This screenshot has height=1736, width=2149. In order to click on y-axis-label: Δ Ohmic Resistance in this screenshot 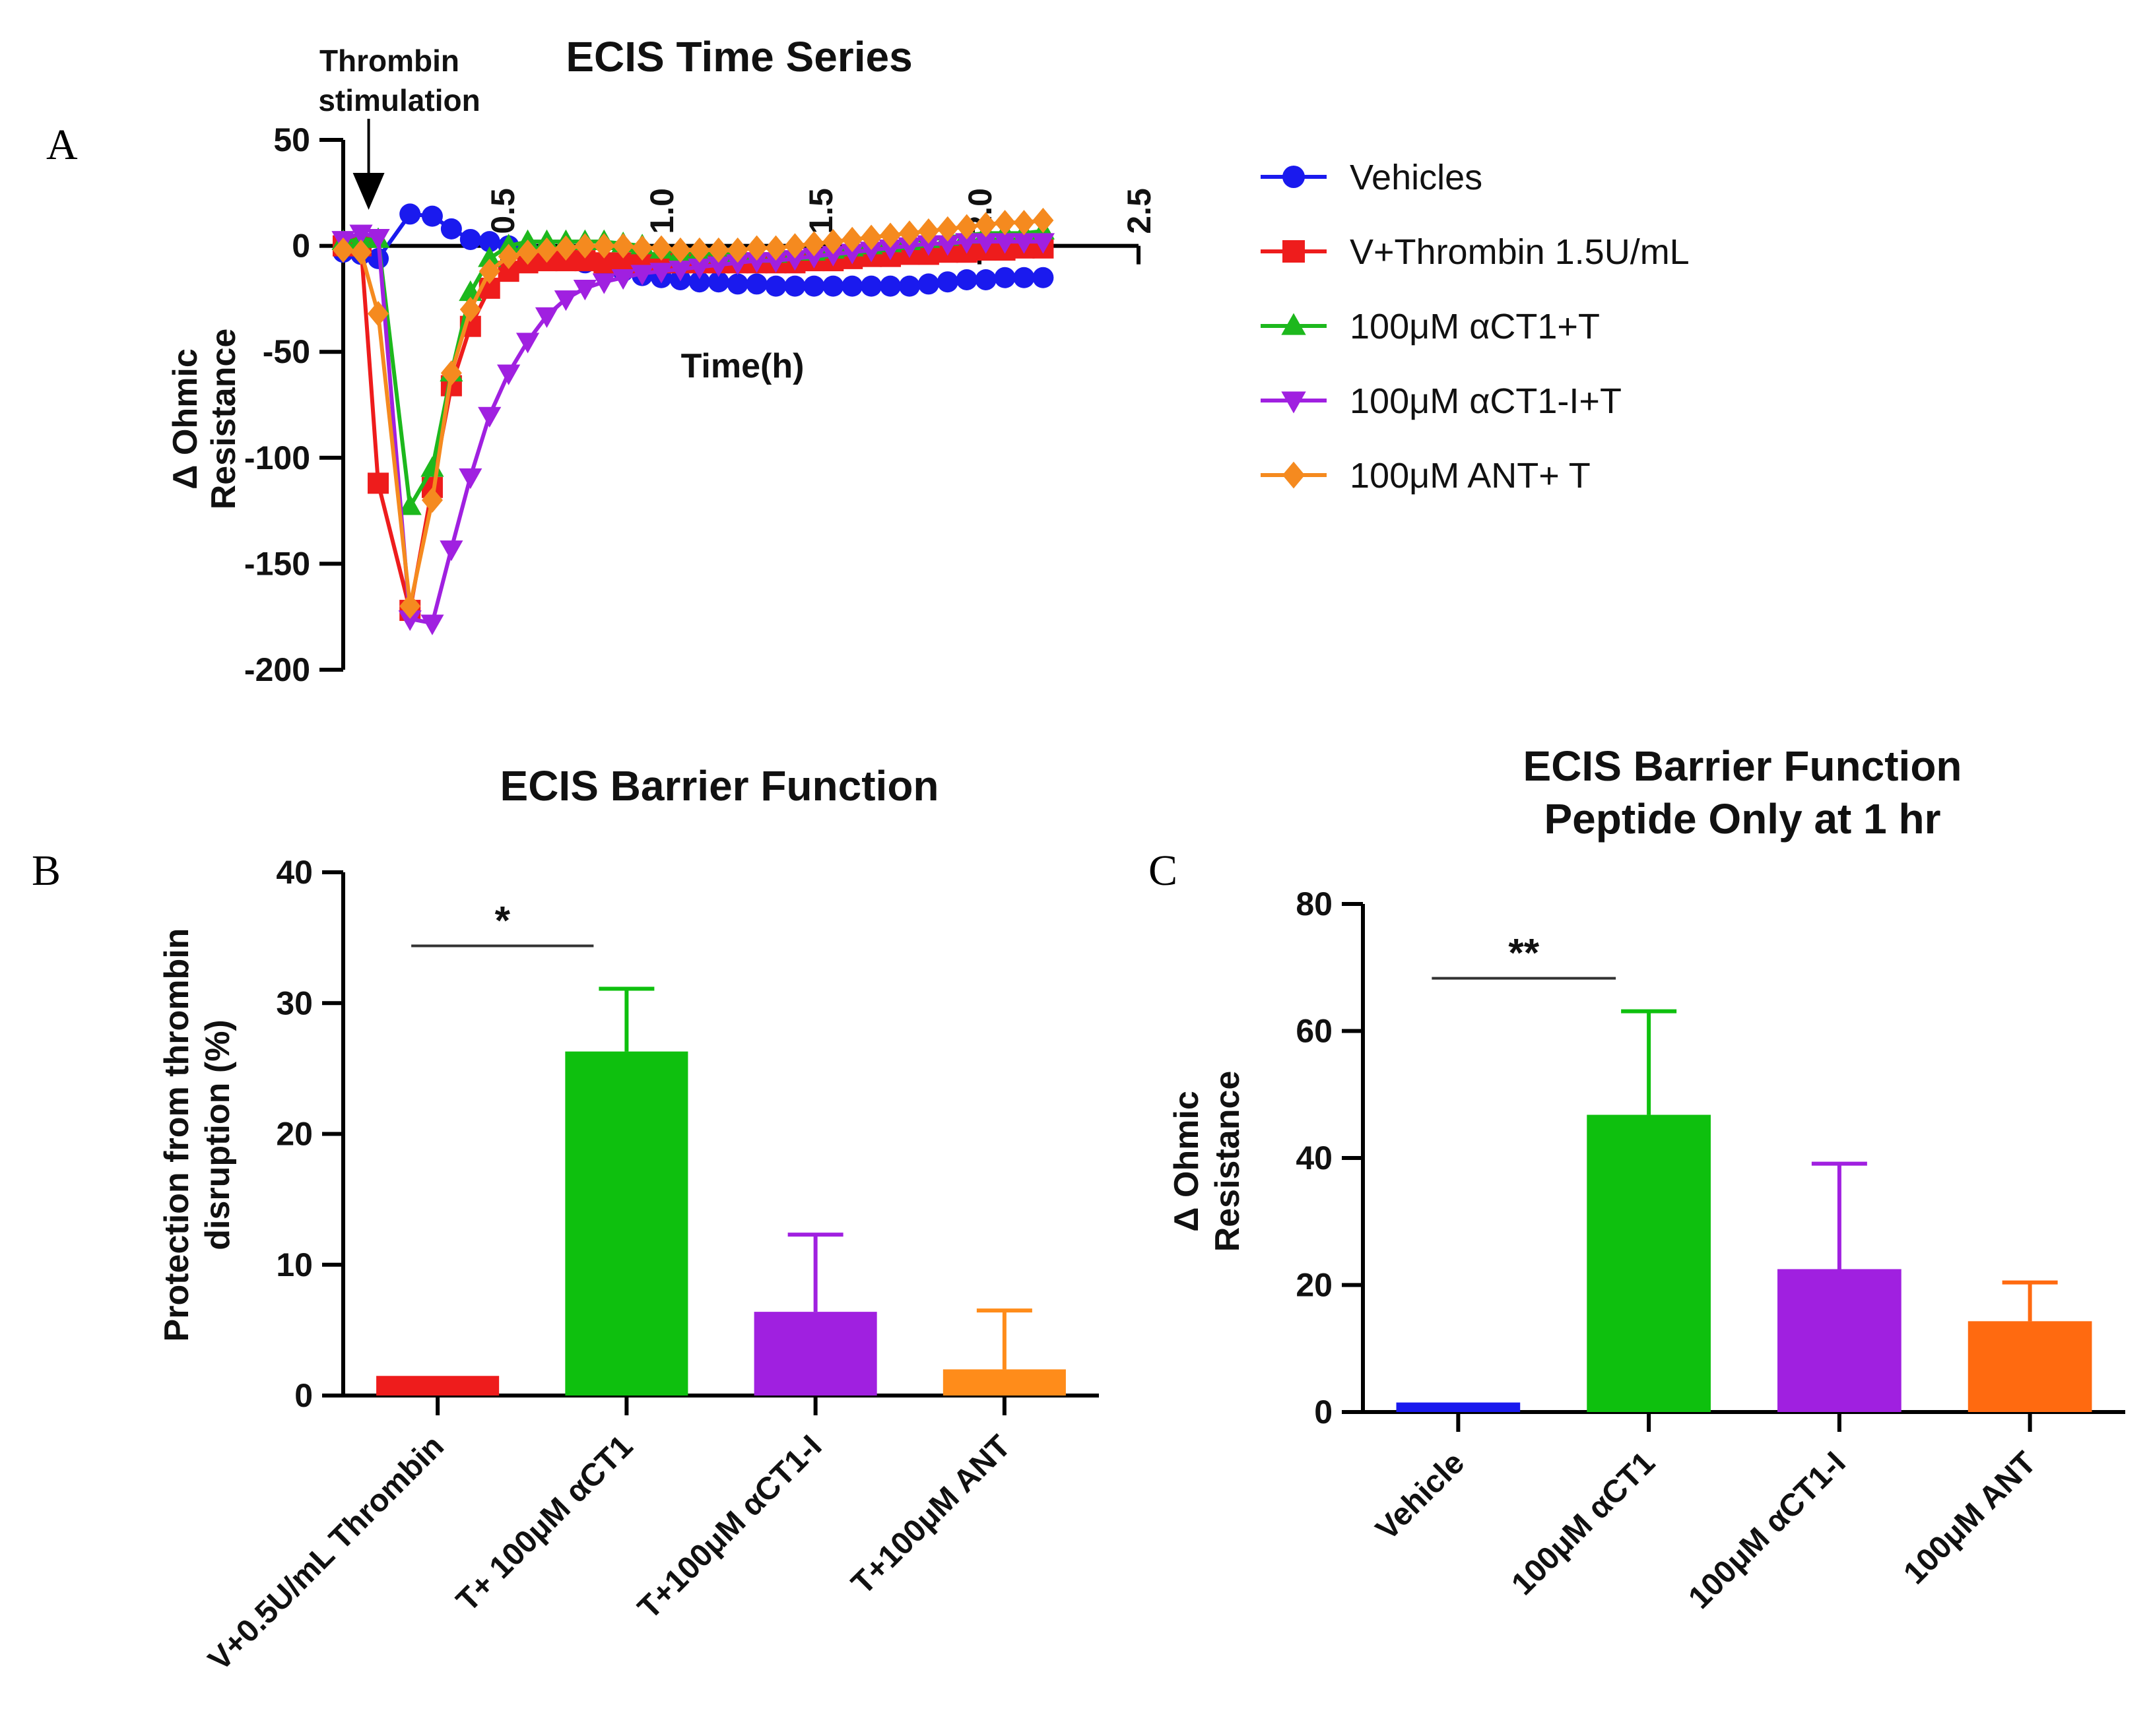, I will do `click(204, 420)`.